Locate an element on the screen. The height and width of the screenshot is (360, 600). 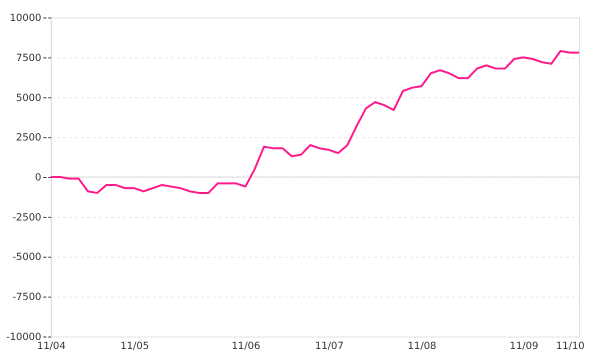
x-tick-label: 11/06 is located at coordinates (246, 346).